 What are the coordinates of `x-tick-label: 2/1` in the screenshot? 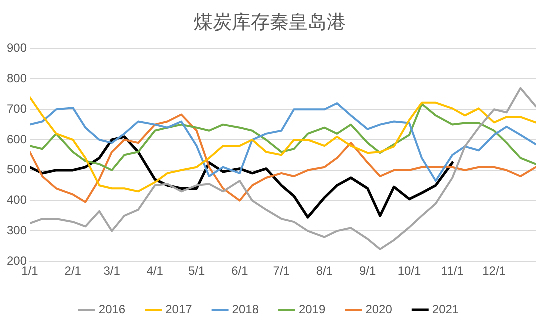 It's located at (73, 271).